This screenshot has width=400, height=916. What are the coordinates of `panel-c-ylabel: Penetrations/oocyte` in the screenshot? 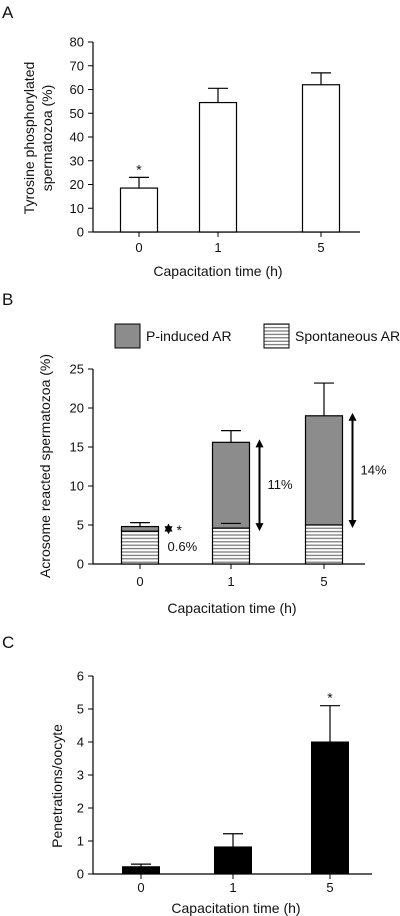 It's located at (57, 786).